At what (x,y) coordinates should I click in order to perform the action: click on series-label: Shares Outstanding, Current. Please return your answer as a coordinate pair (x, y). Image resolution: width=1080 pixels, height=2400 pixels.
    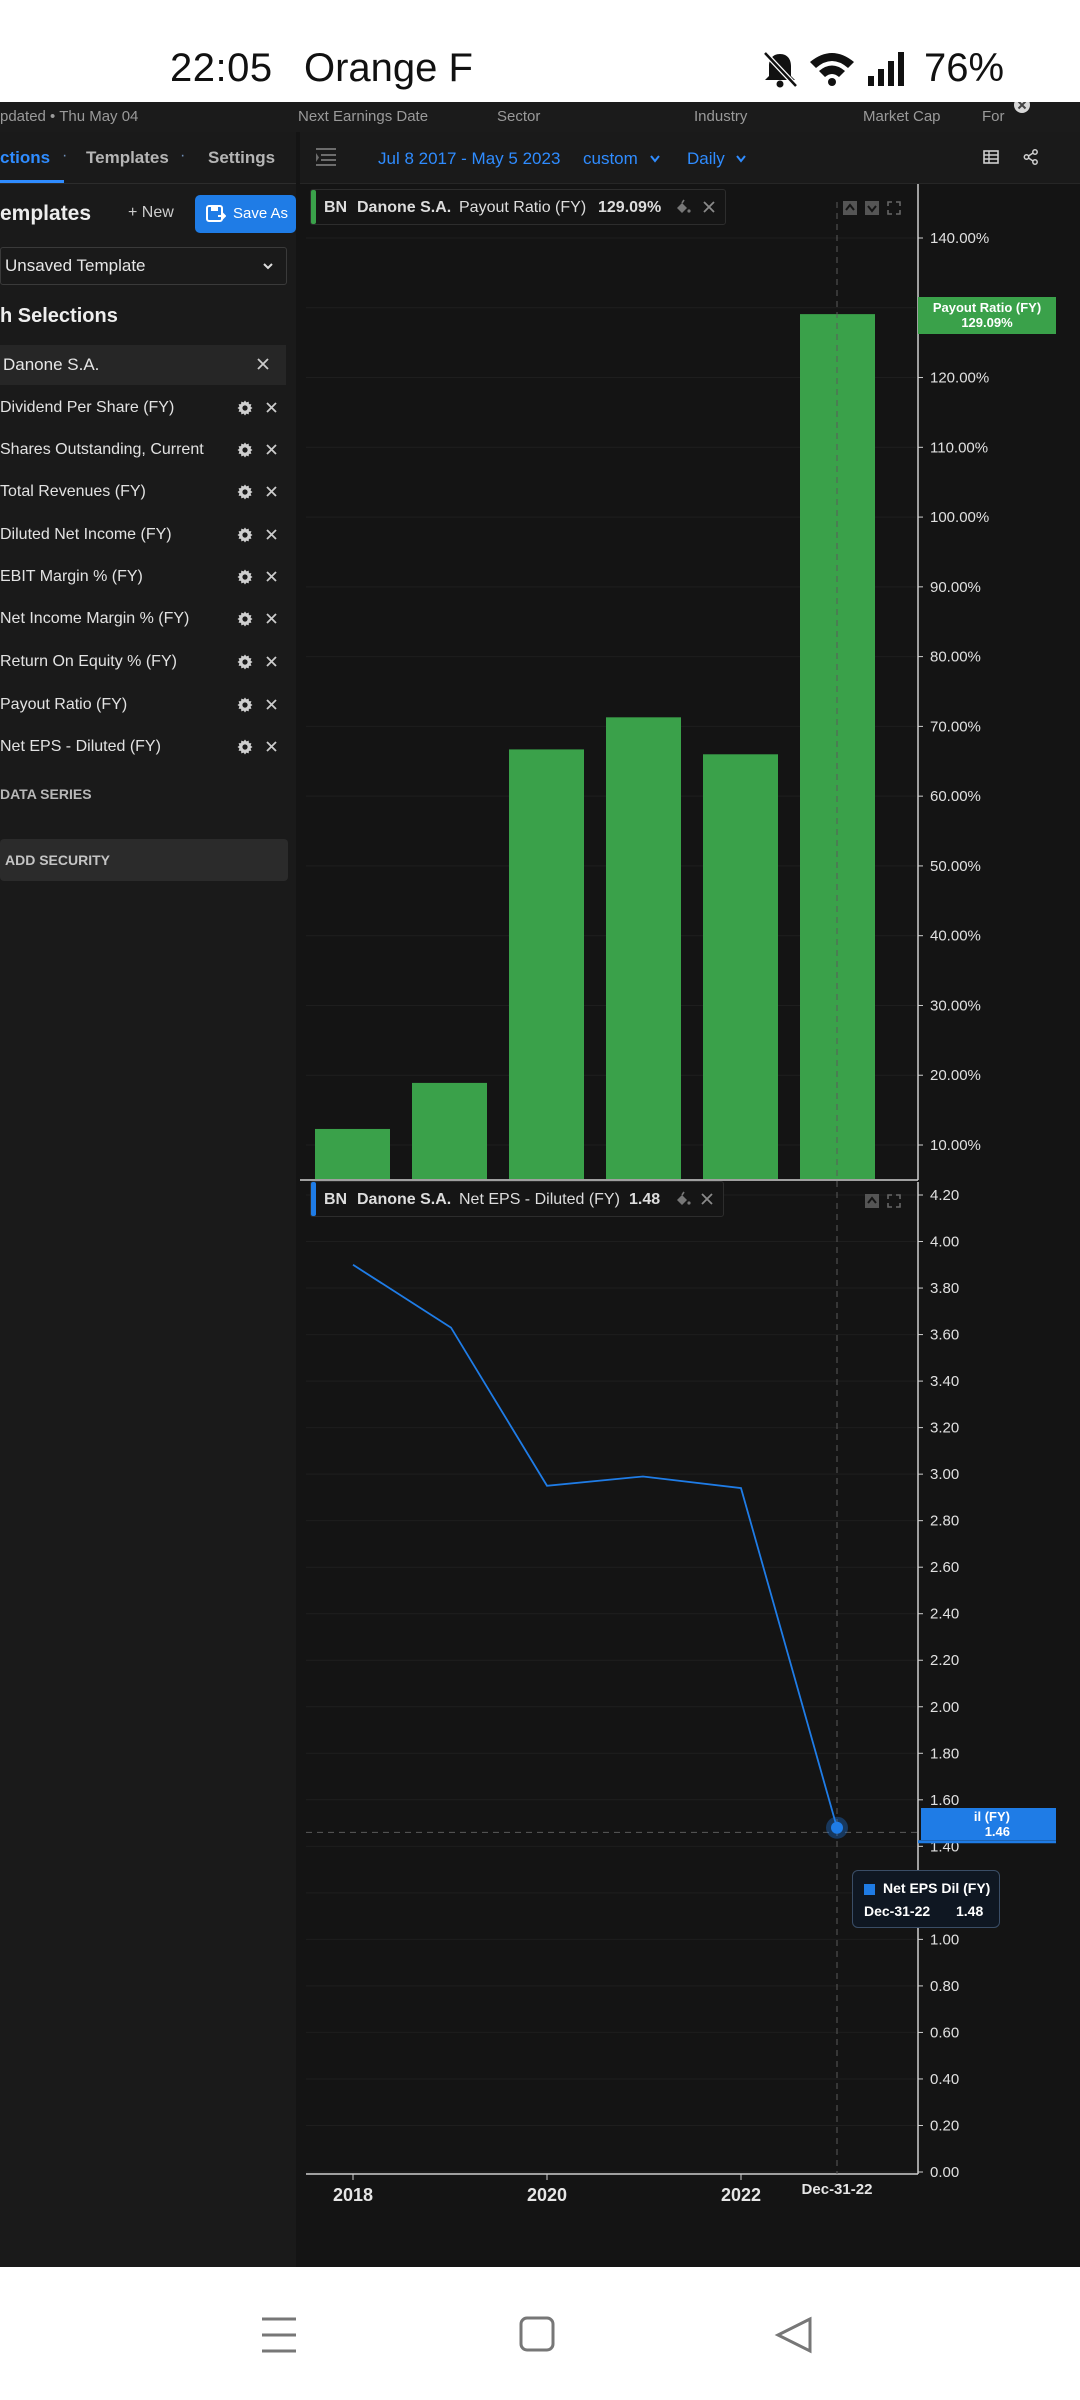
    Looking at the image, I should click on (102, 449).